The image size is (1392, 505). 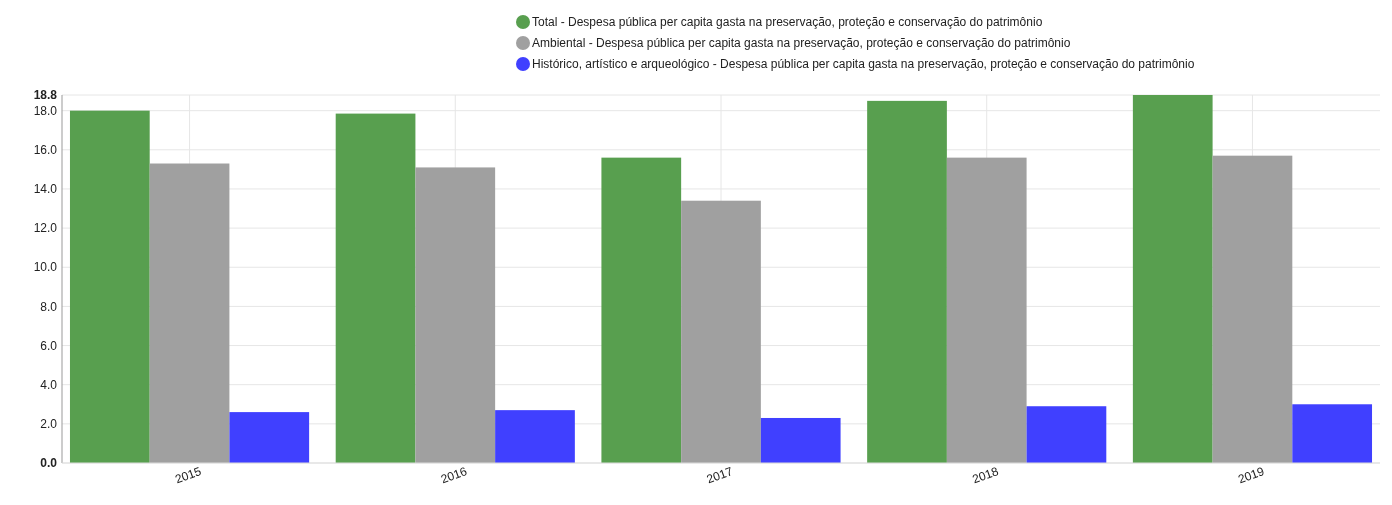 What do you see at coordinates (49, 384) in the screenshot?
I see `y-tick-label: 4.0` at bounding box center [49, 384].